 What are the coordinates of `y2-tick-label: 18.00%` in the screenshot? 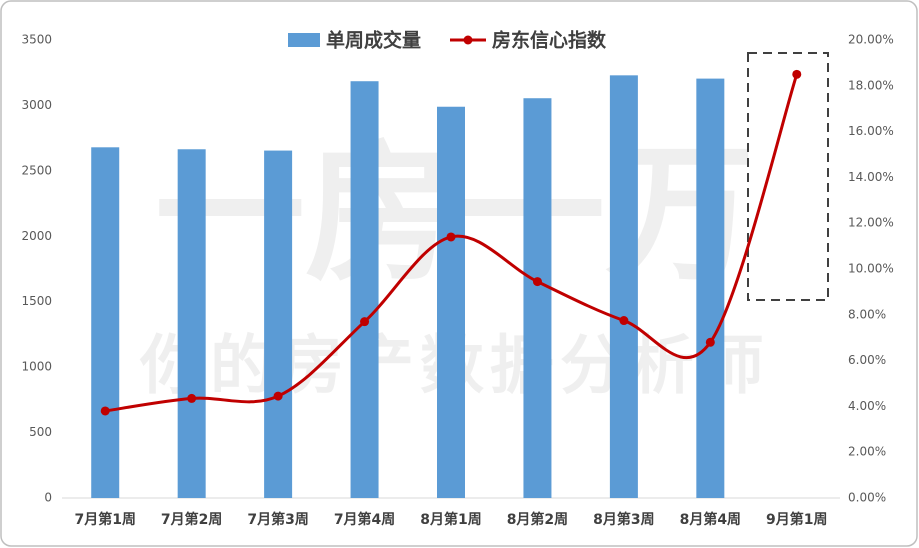 It's located at (871, 85).